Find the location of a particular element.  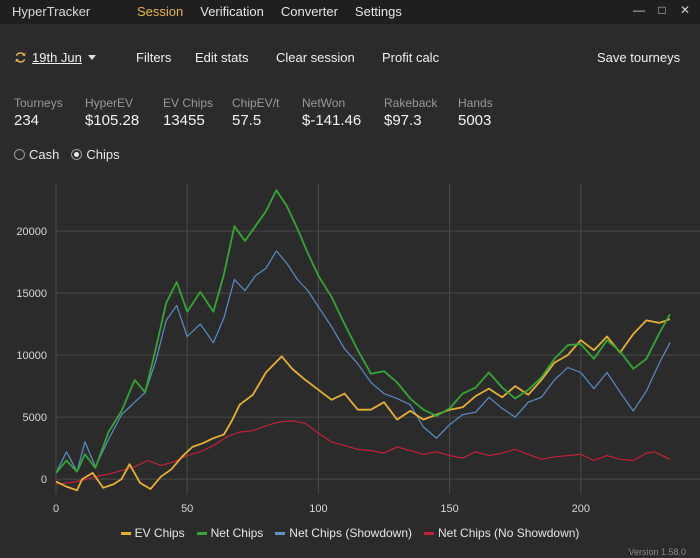

nav-tab-converter: Converter is located at coordinates (309, 11).